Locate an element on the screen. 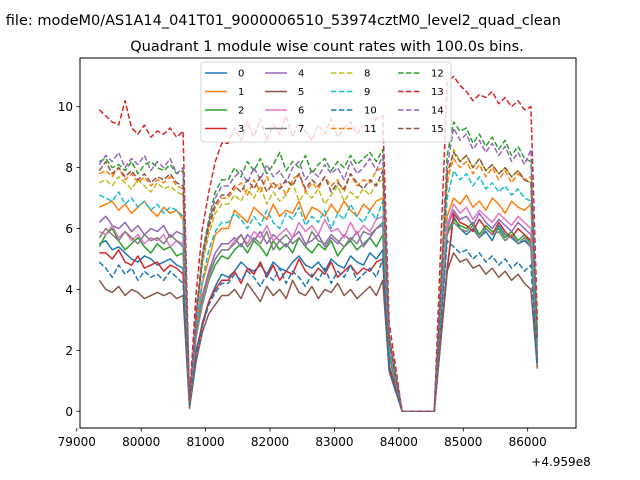 This screenshot has height=480, width=640. x-tick-label: 85000 is located at coordinates (463, 442).